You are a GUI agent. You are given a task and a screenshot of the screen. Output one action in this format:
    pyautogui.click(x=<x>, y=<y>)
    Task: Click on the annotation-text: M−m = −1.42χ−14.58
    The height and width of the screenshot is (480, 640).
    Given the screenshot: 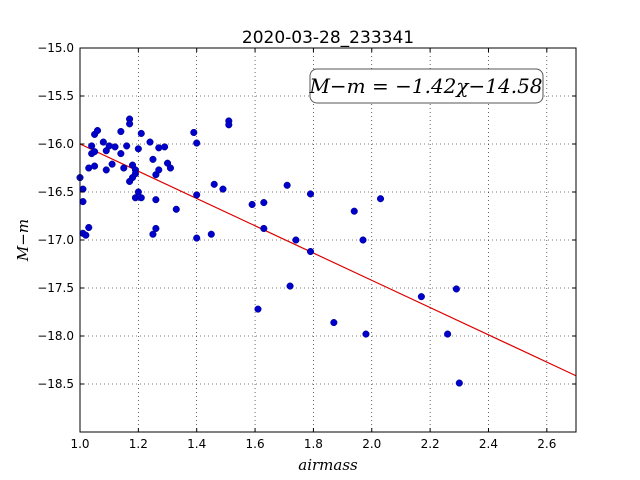 What is the action you would take?
    pyautogui.click(x=425, y=86)
    